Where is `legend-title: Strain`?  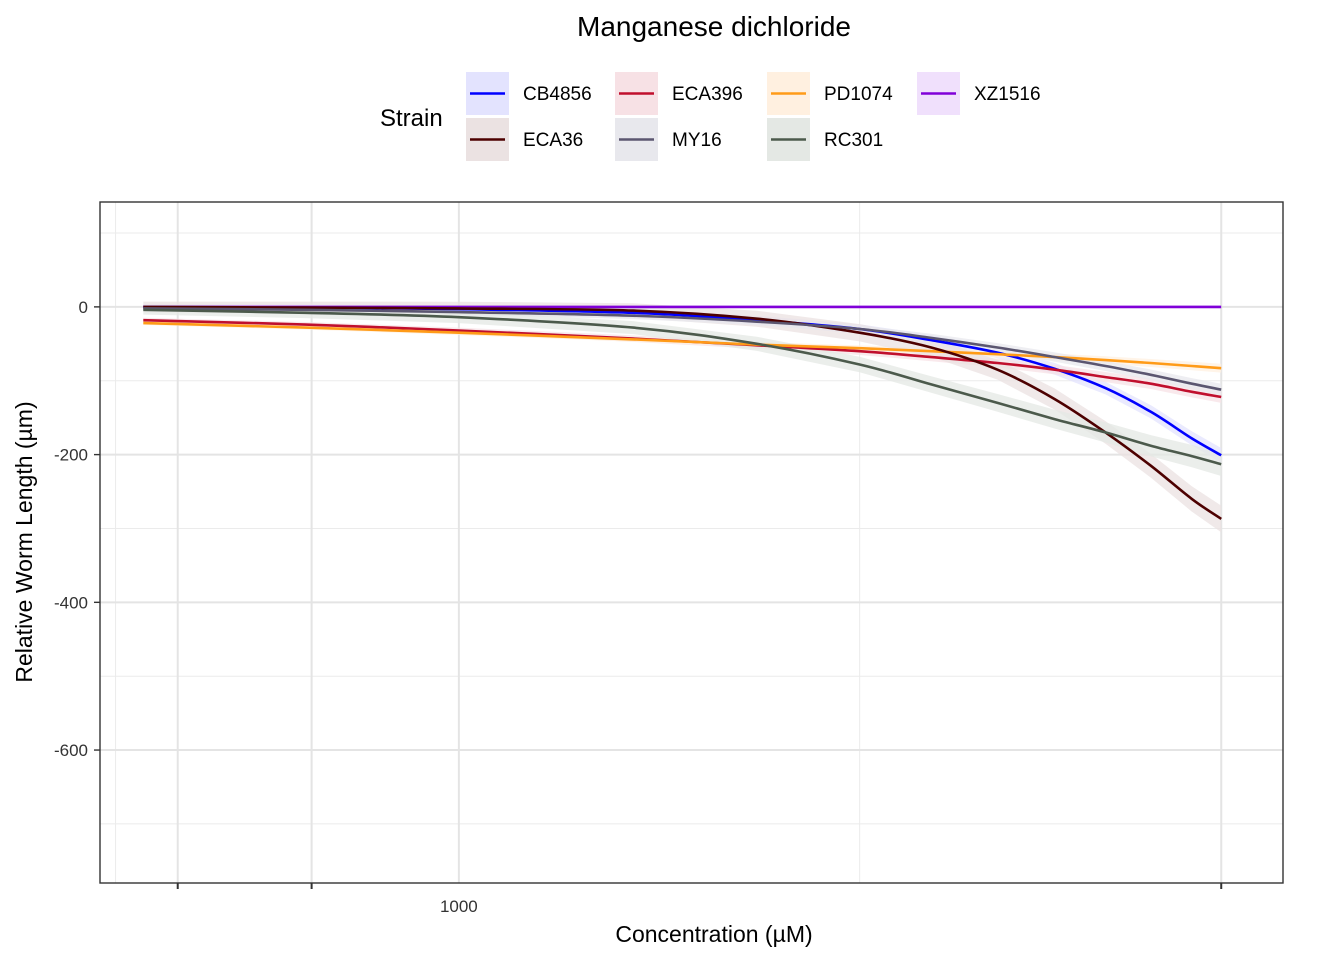 legend-title: Strain is located at coordinates (411, 118).